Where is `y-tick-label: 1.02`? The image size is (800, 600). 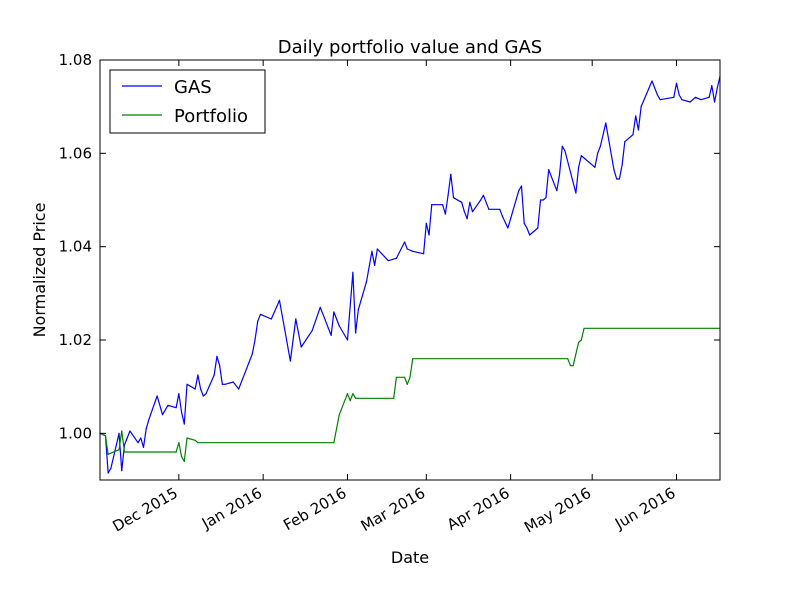
y-tick-label: 1.02 is located at coordinates (75, 340).